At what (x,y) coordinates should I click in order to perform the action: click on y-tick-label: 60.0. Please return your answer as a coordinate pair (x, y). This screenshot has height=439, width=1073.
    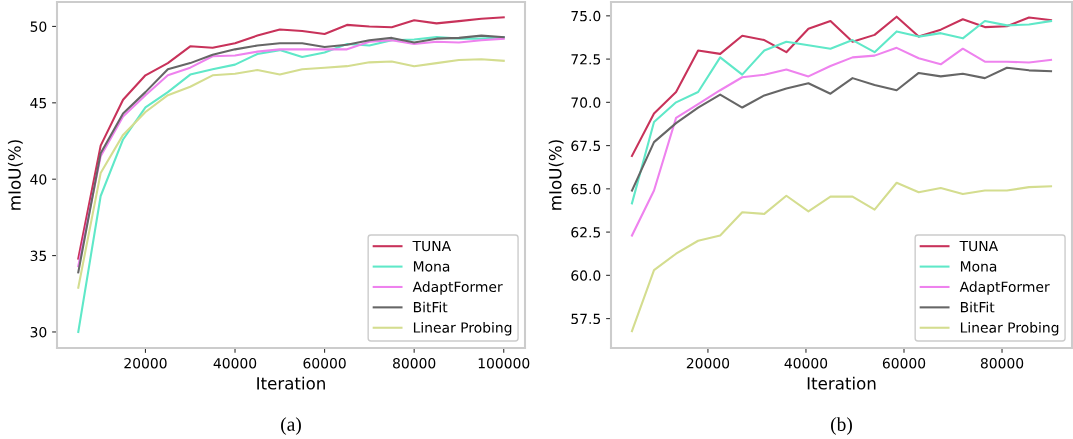
    Looking at the image, I should click on (586, 275).